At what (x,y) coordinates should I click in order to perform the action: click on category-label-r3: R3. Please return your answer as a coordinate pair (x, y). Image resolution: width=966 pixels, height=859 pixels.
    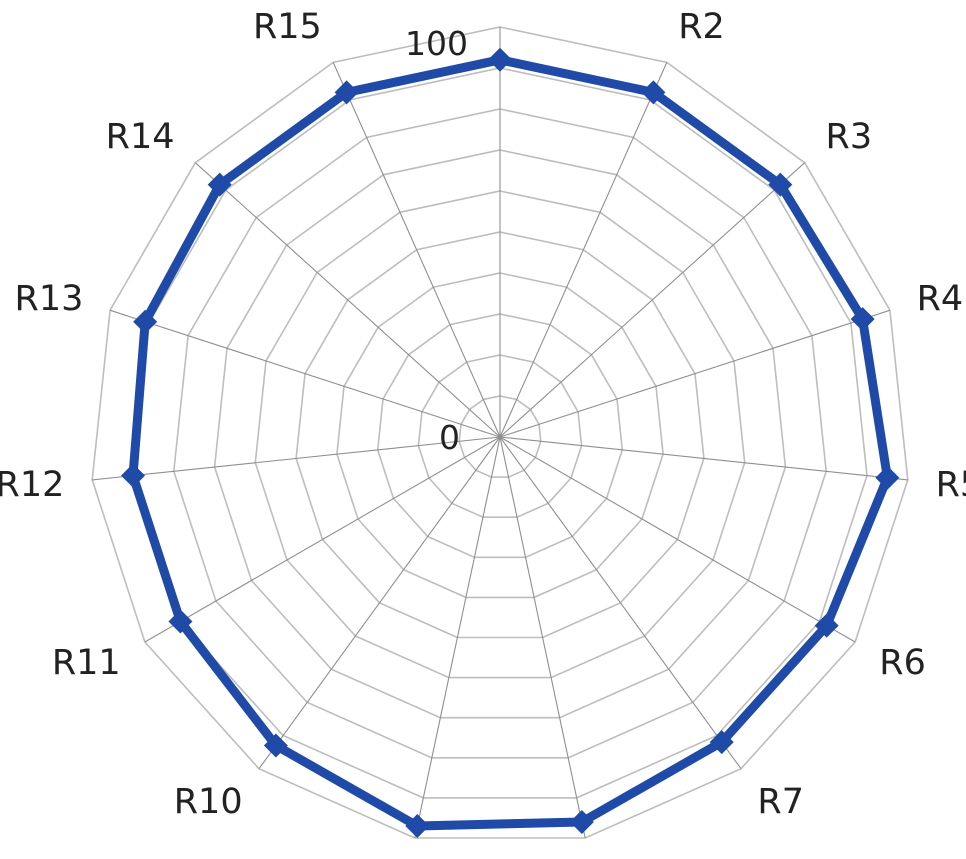
    Looking at the image, I should click on (849, 137).